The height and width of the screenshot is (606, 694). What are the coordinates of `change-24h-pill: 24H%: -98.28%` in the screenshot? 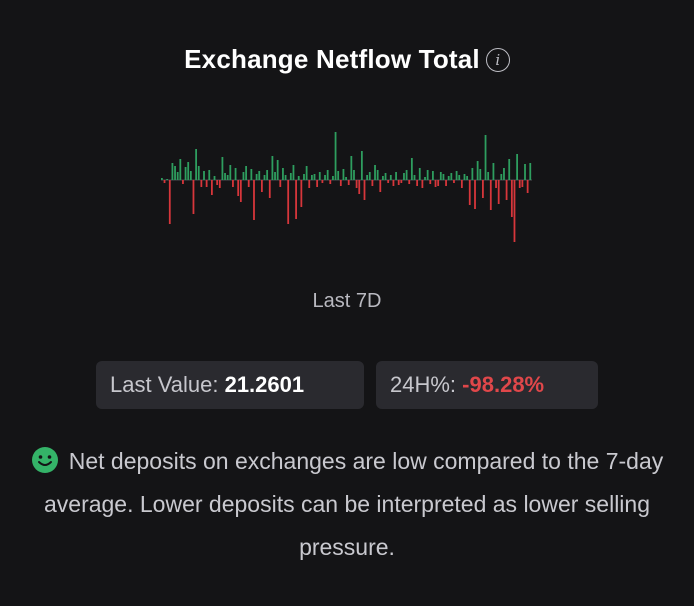 It's located at (487, 385).